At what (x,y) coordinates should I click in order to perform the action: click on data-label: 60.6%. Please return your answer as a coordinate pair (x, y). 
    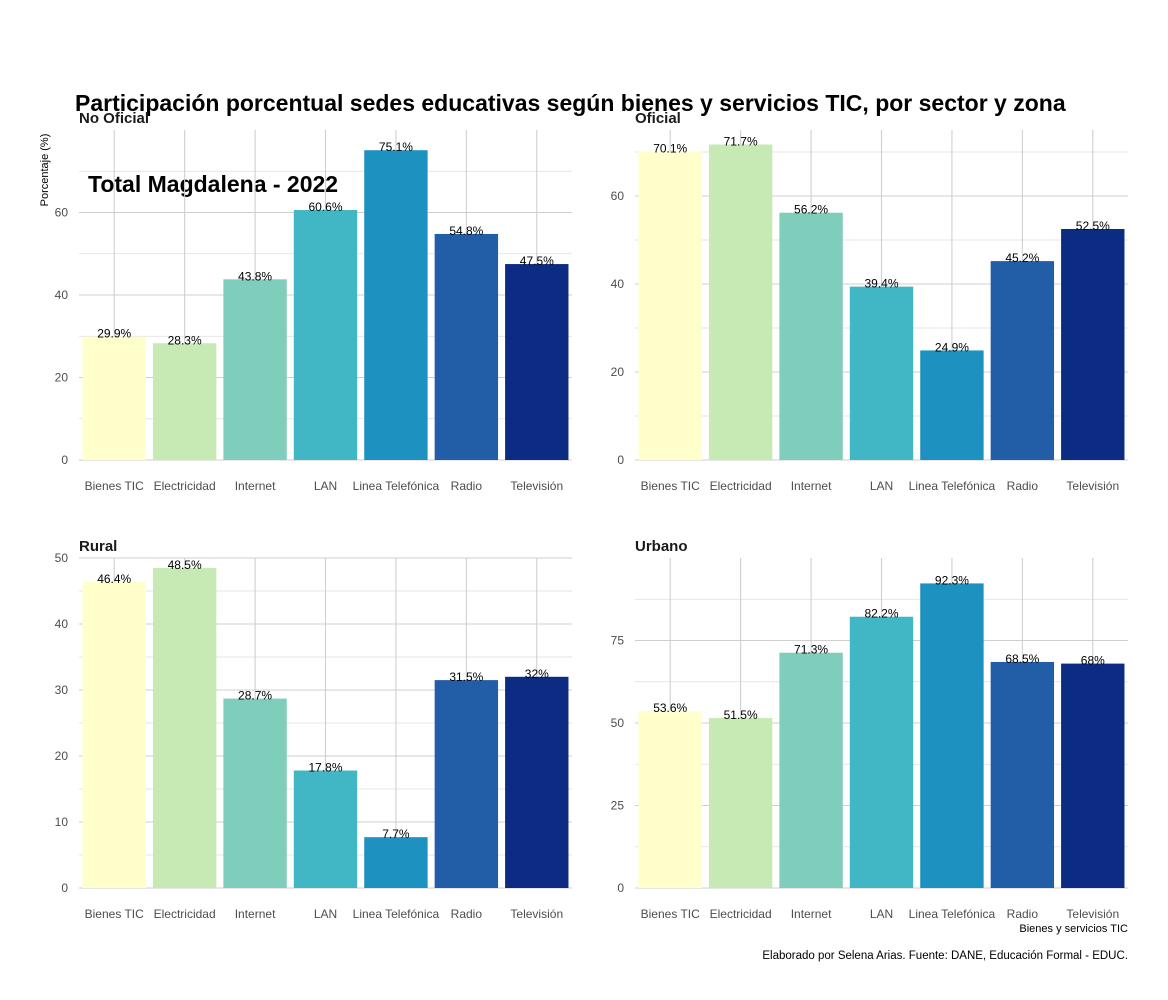
    Looking at the image, I should click on (325, 207).